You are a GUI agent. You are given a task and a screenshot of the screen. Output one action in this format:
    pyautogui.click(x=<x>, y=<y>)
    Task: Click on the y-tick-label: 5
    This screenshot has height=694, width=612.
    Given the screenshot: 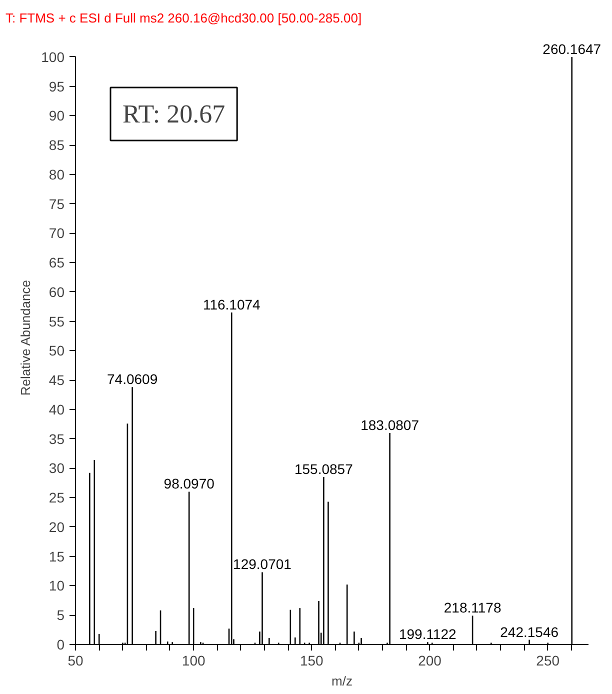 What is the action you would take?
    pyautogui.click(x=60, y=615)
    